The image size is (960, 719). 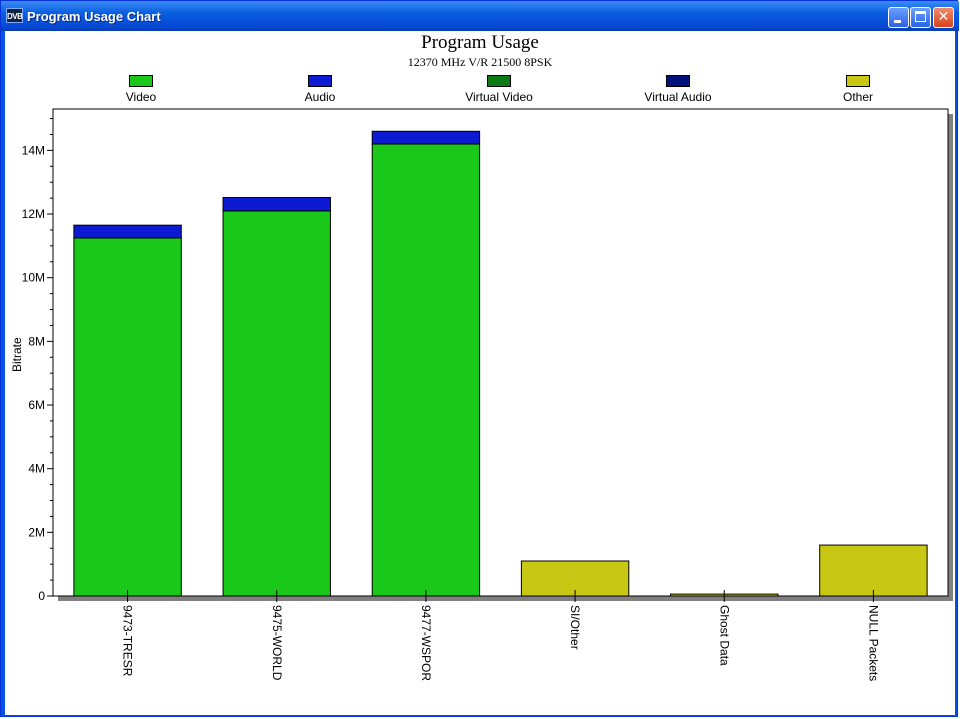 What do you see at coordinates (36, 532) in the screenshot?
I see `y-tick-label: 2M` at bounding box center [36, 532].